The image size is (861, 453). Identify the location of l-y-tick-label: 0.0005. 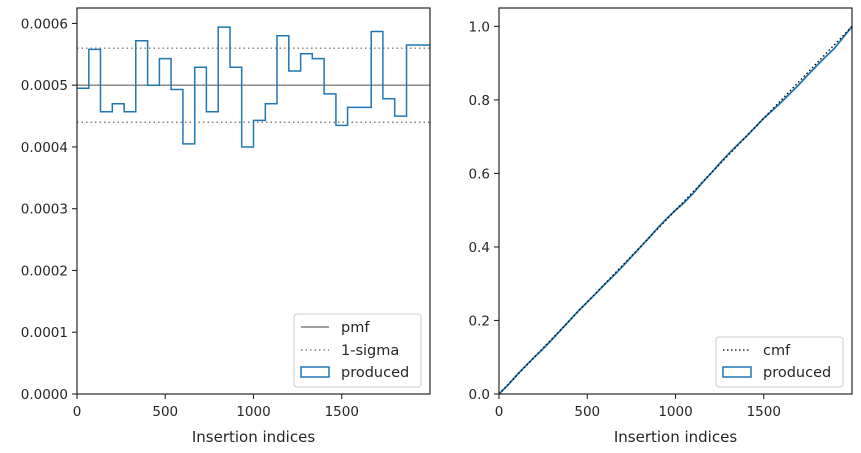
(44, 86).